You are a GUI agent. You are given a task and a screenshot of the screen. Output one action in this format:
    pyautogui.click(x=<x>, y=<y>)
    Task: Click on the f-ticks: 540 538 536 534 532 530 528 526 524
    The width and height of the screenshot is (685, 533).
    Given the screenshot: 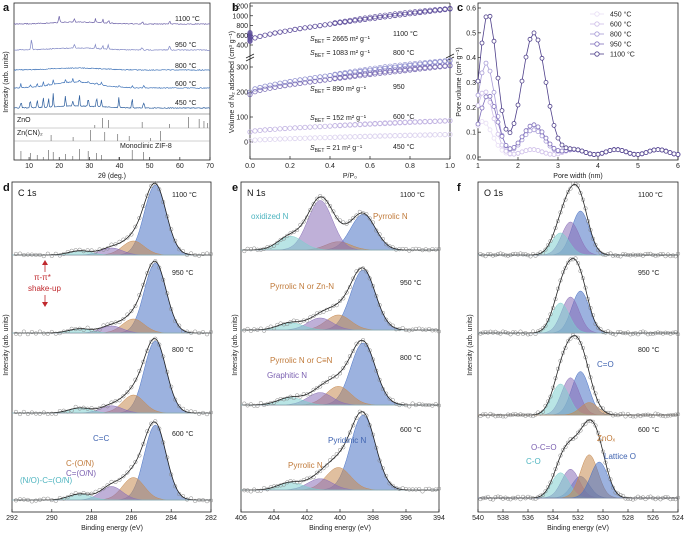 What is the action you would take?
    pyautogui.click(x=578, y=515)
    